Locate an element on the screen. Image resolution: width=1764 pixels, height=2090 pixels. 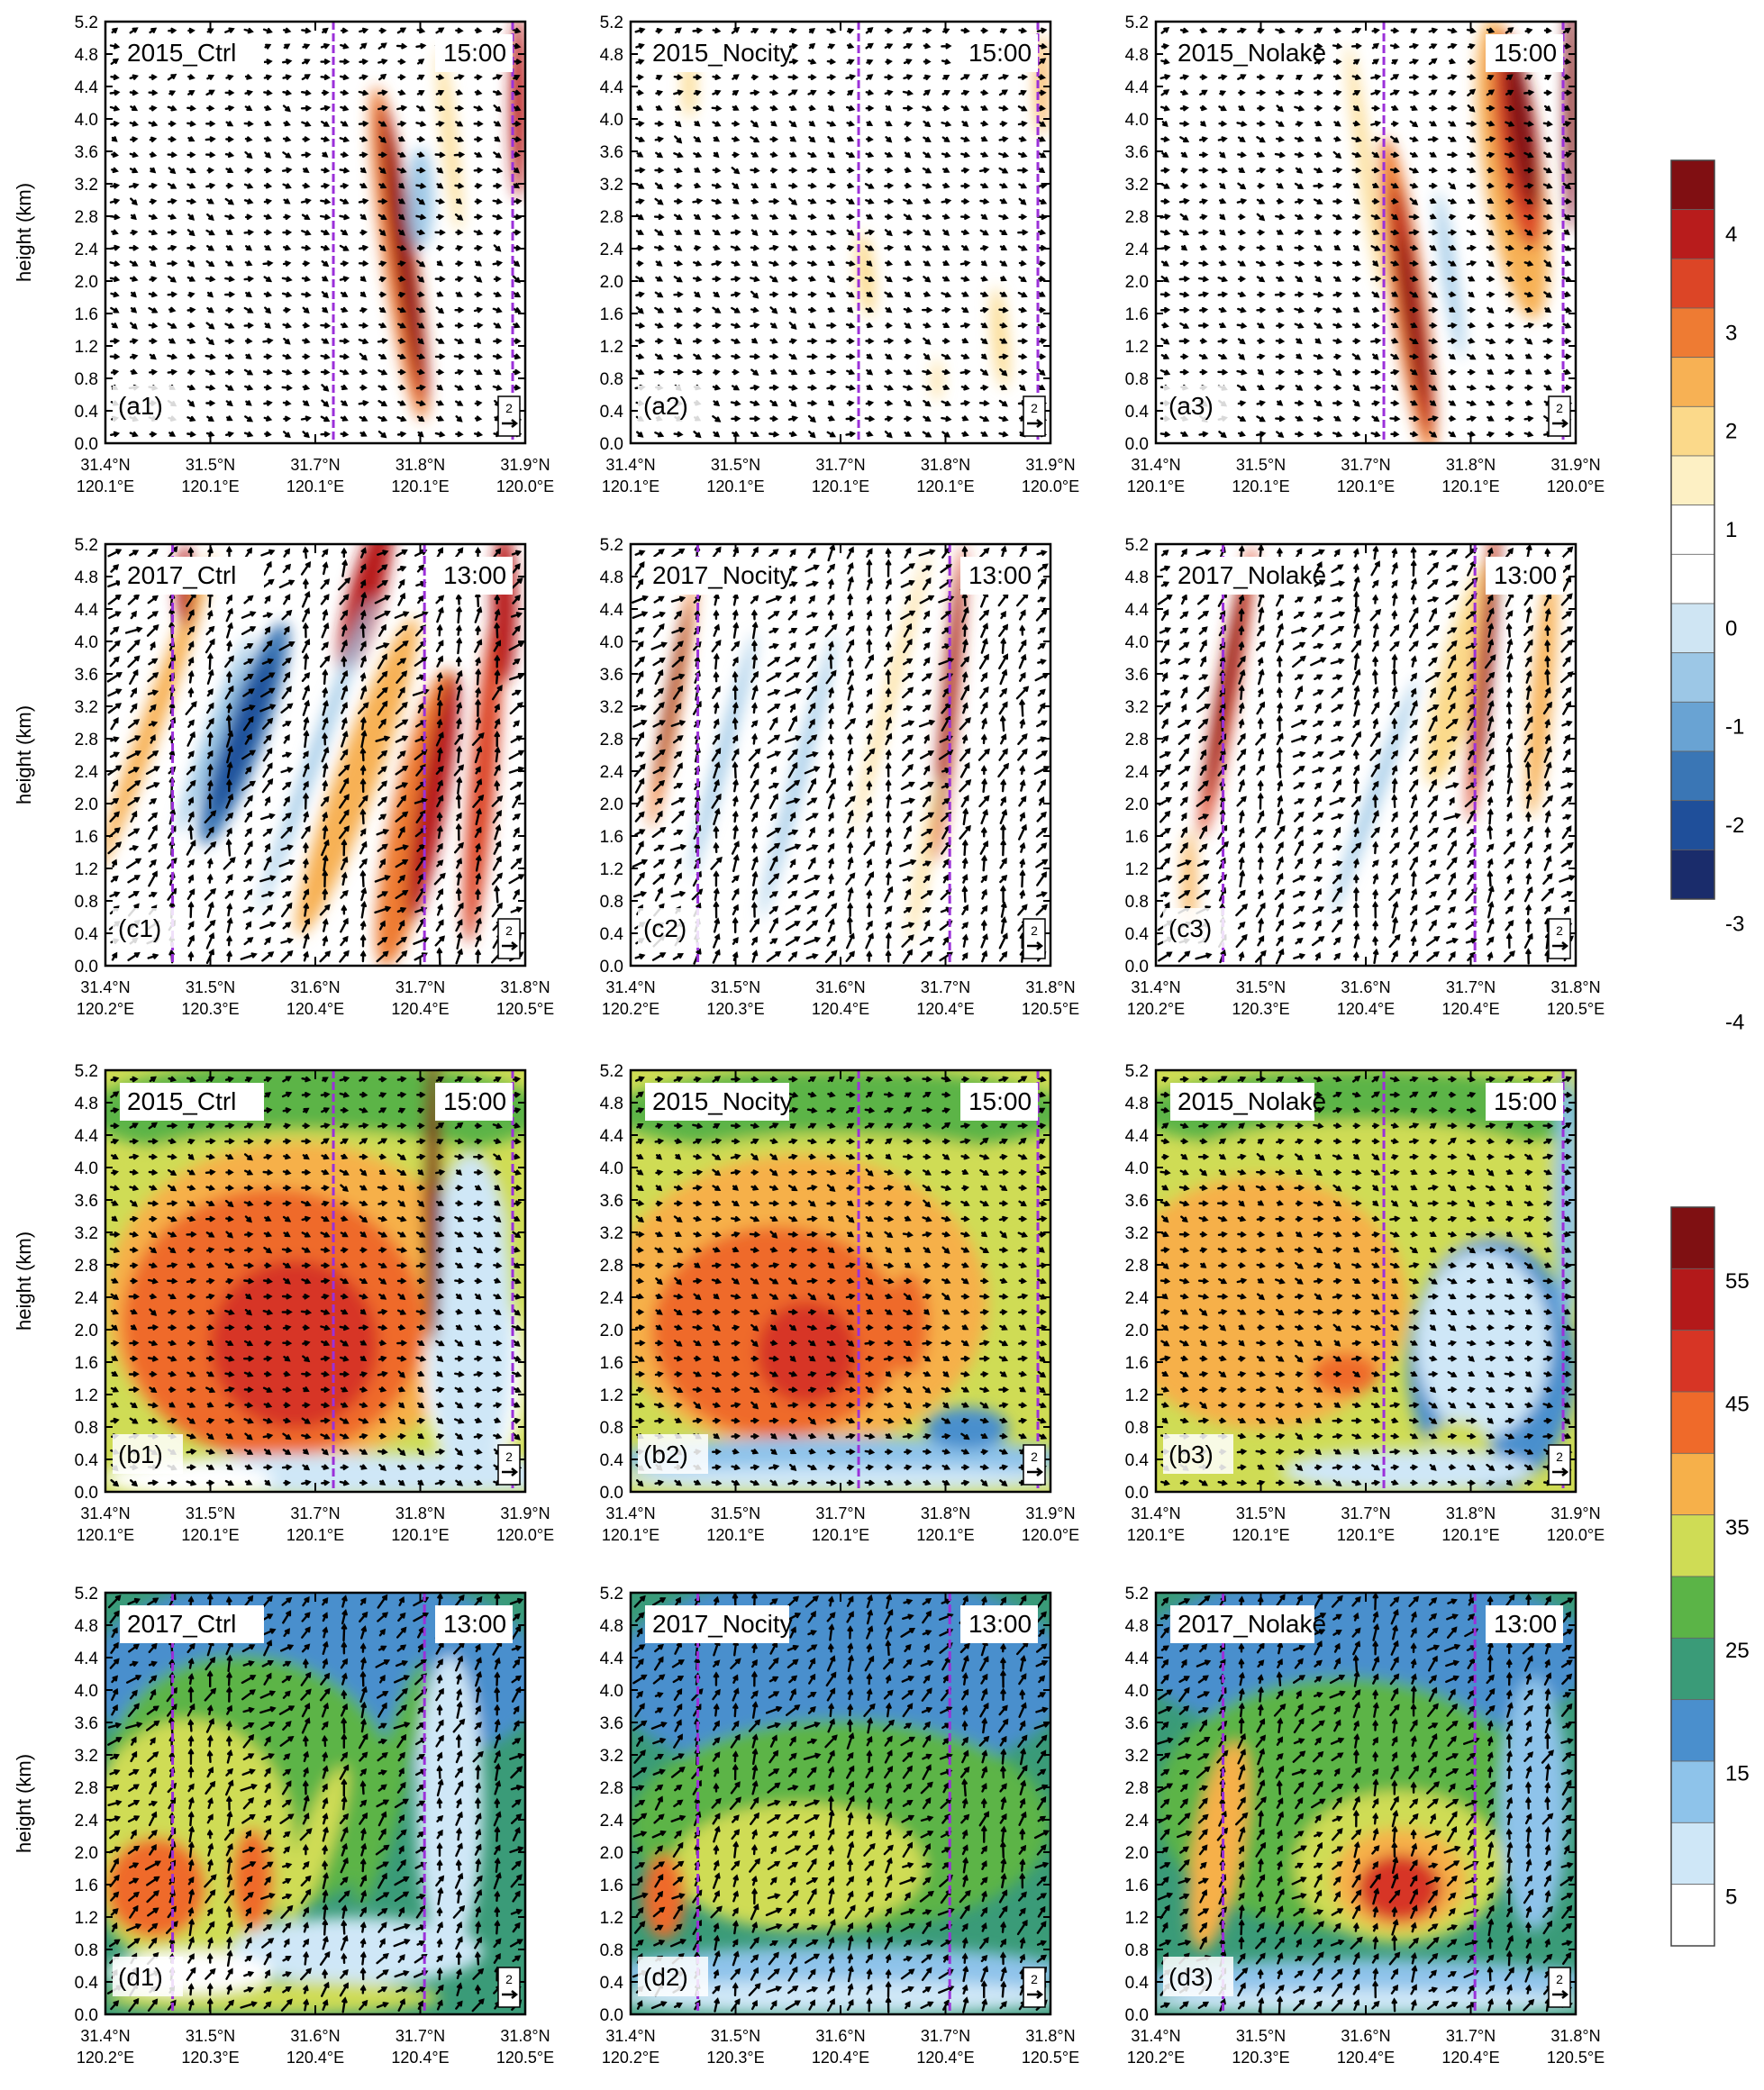
panel-letter: (d2) is located at coordinates (665, 1977).